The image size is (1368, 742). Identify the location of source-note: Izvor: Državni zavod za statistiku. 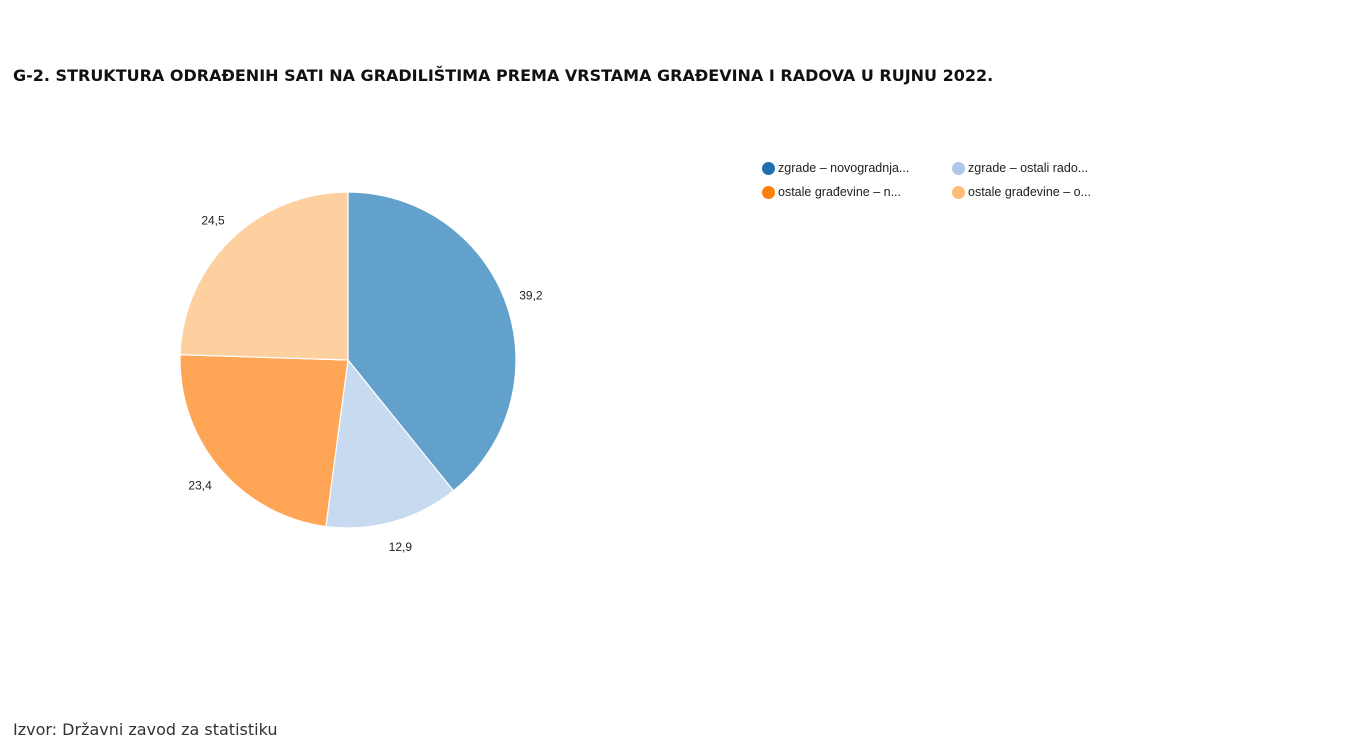
(145, 729).